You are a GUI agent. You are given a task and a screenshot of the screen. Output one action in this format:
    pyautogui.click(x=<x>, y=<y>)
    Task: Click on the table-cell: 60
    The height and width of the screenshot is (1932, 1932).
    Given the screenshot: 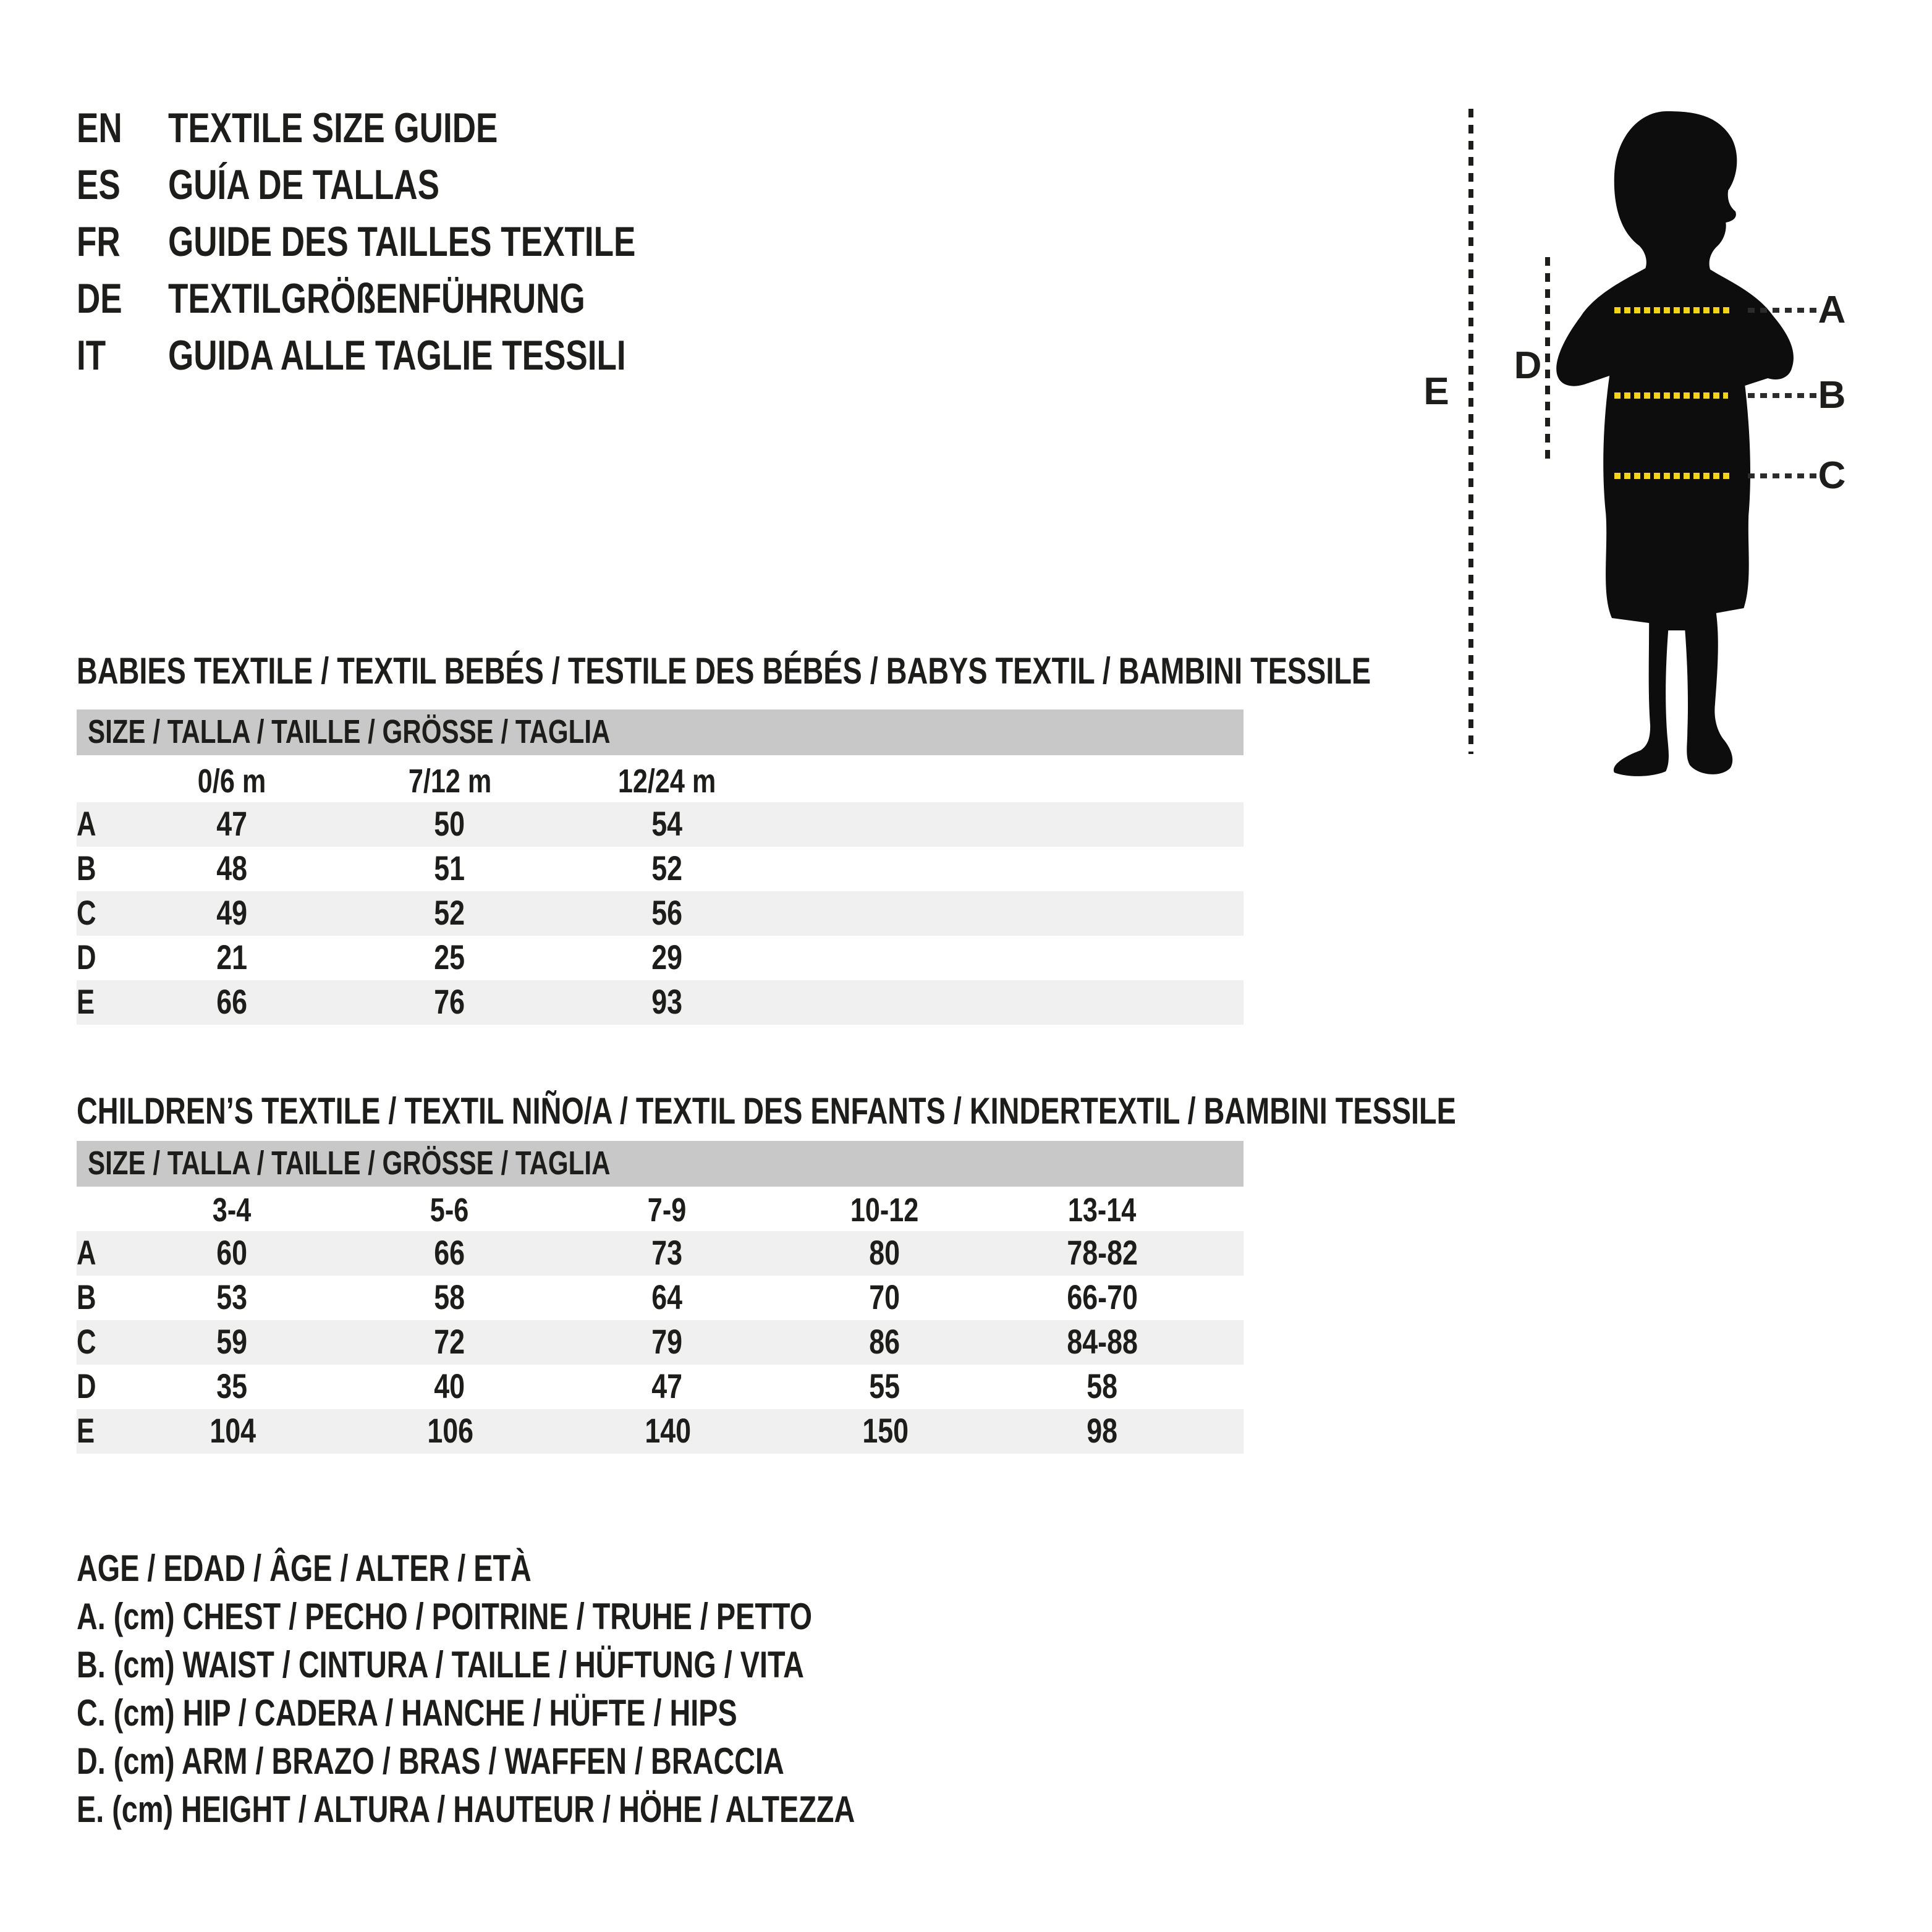 What is the action you would take?
    pyautogui.click(x=232, y=1253)
    